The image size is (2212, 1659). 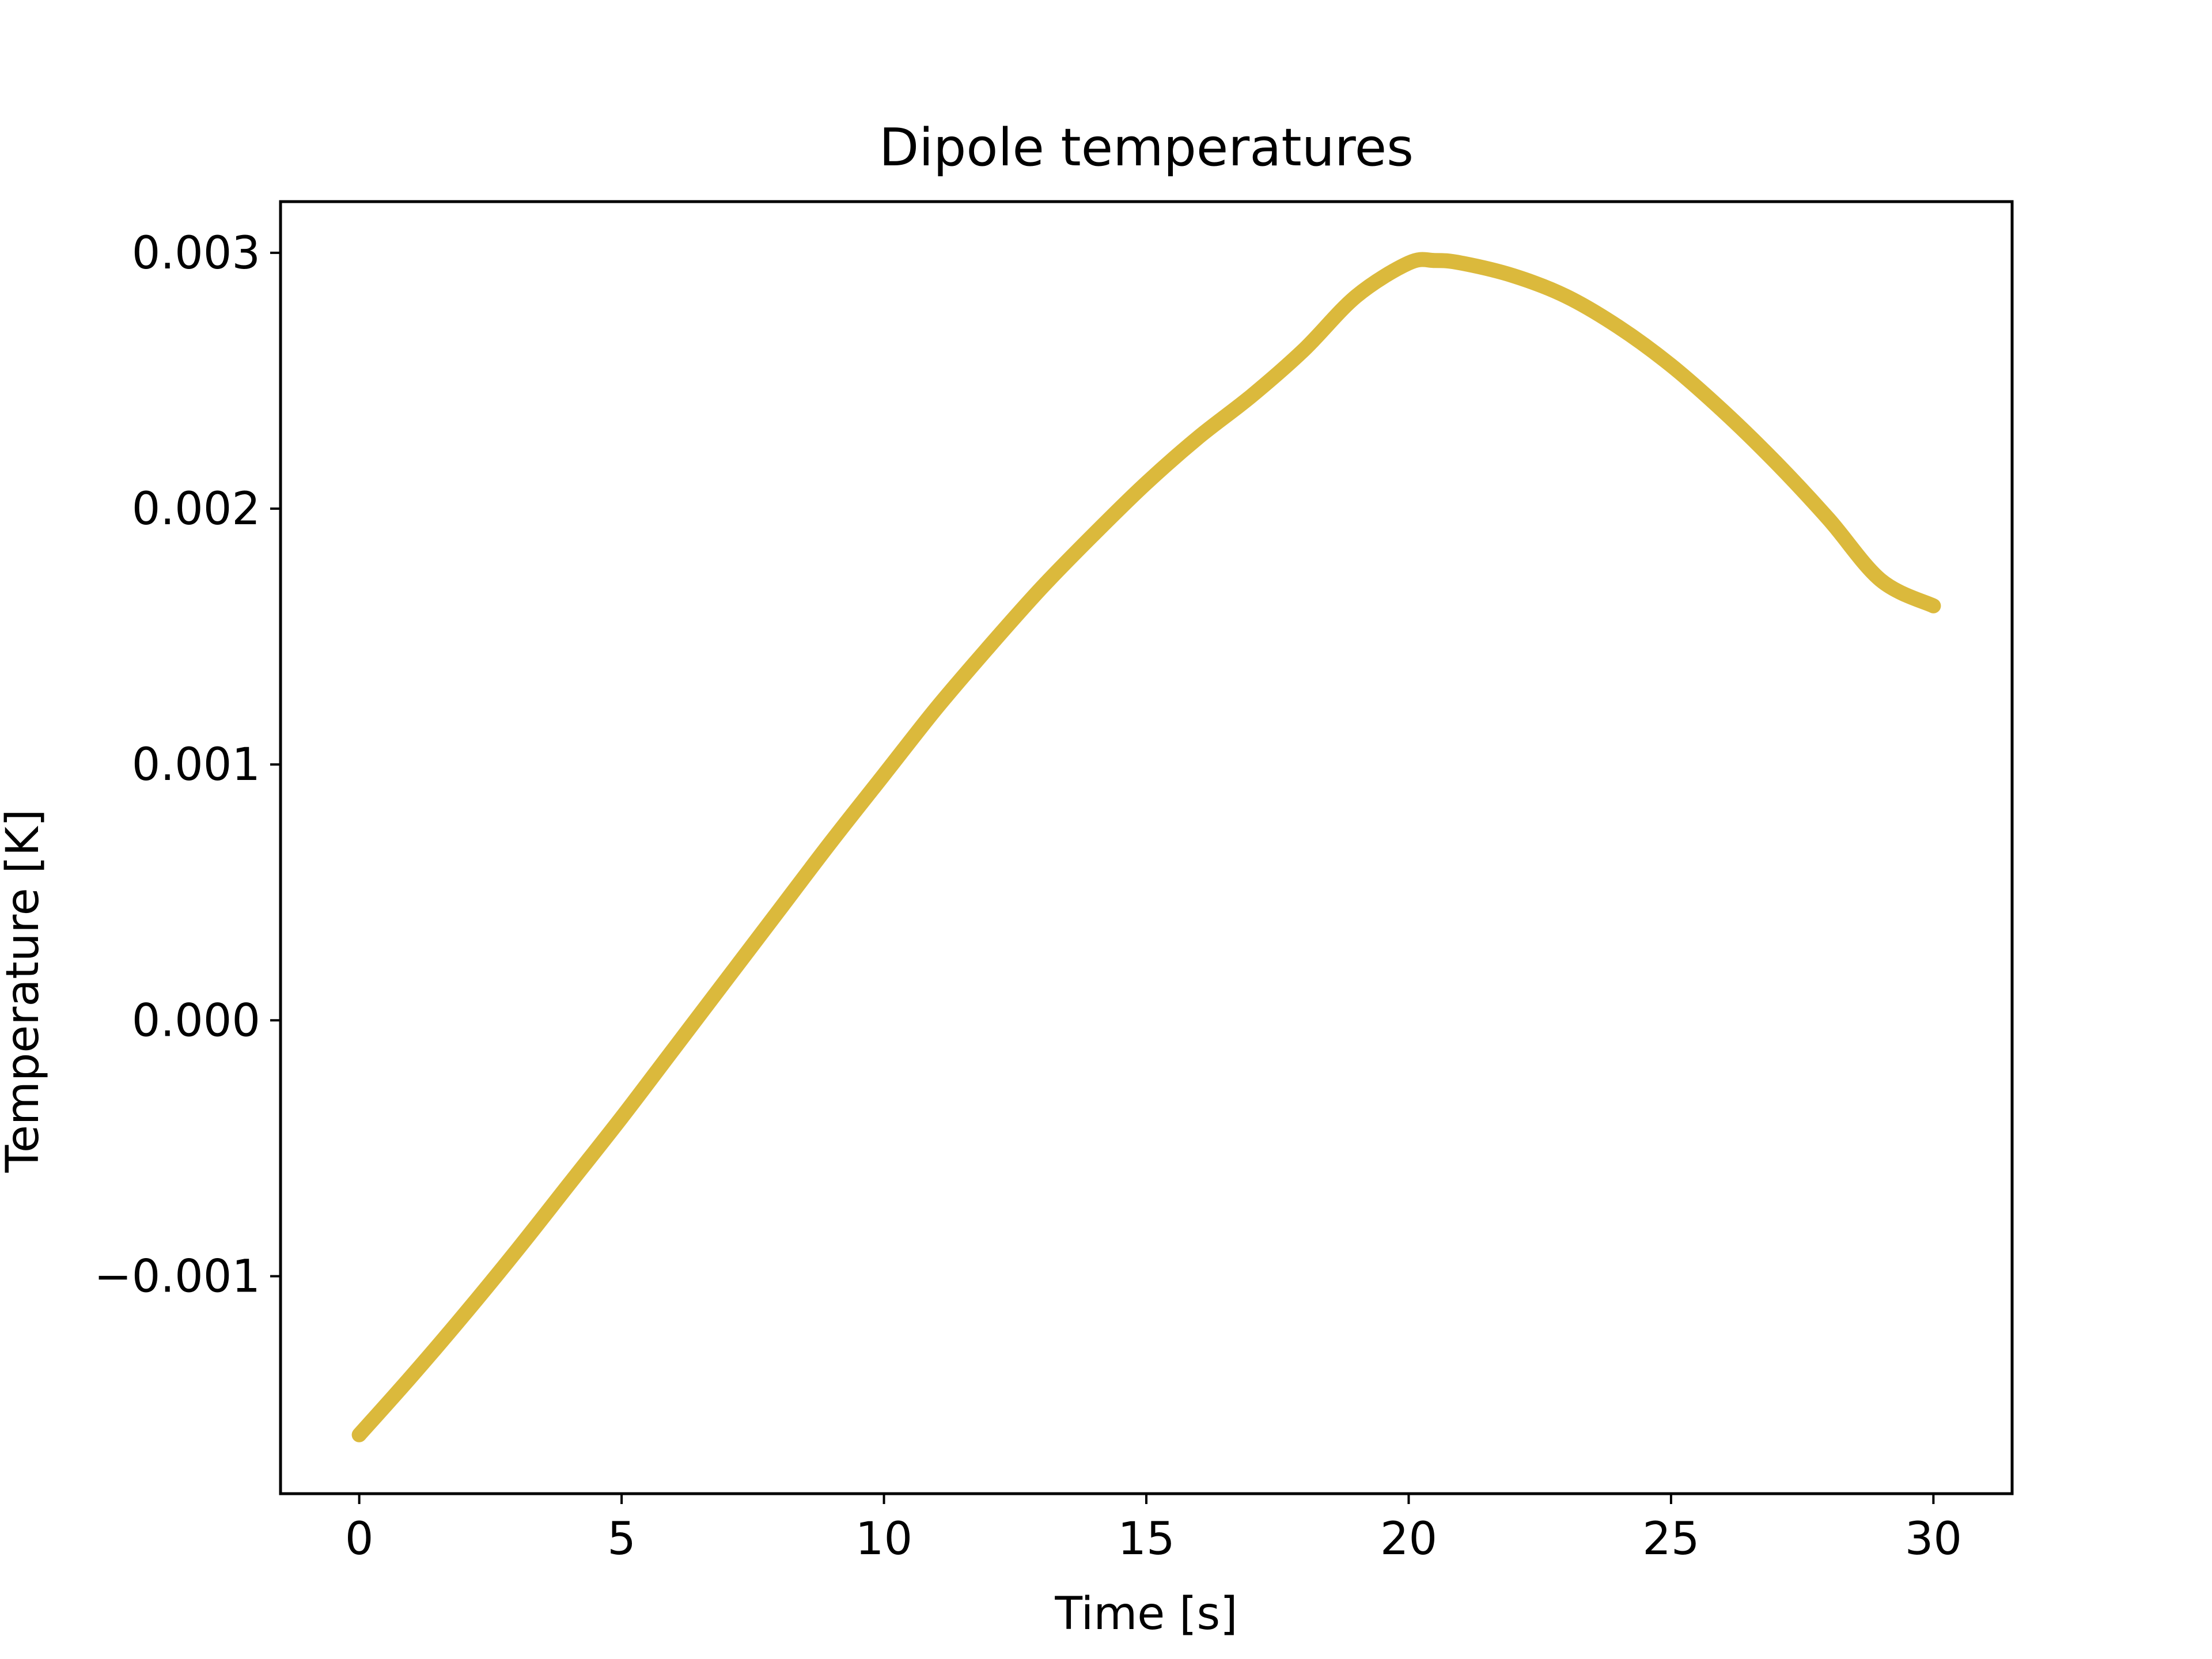 I want to click on y-tick-label-2: 0.001, so click(x=196, y=765).